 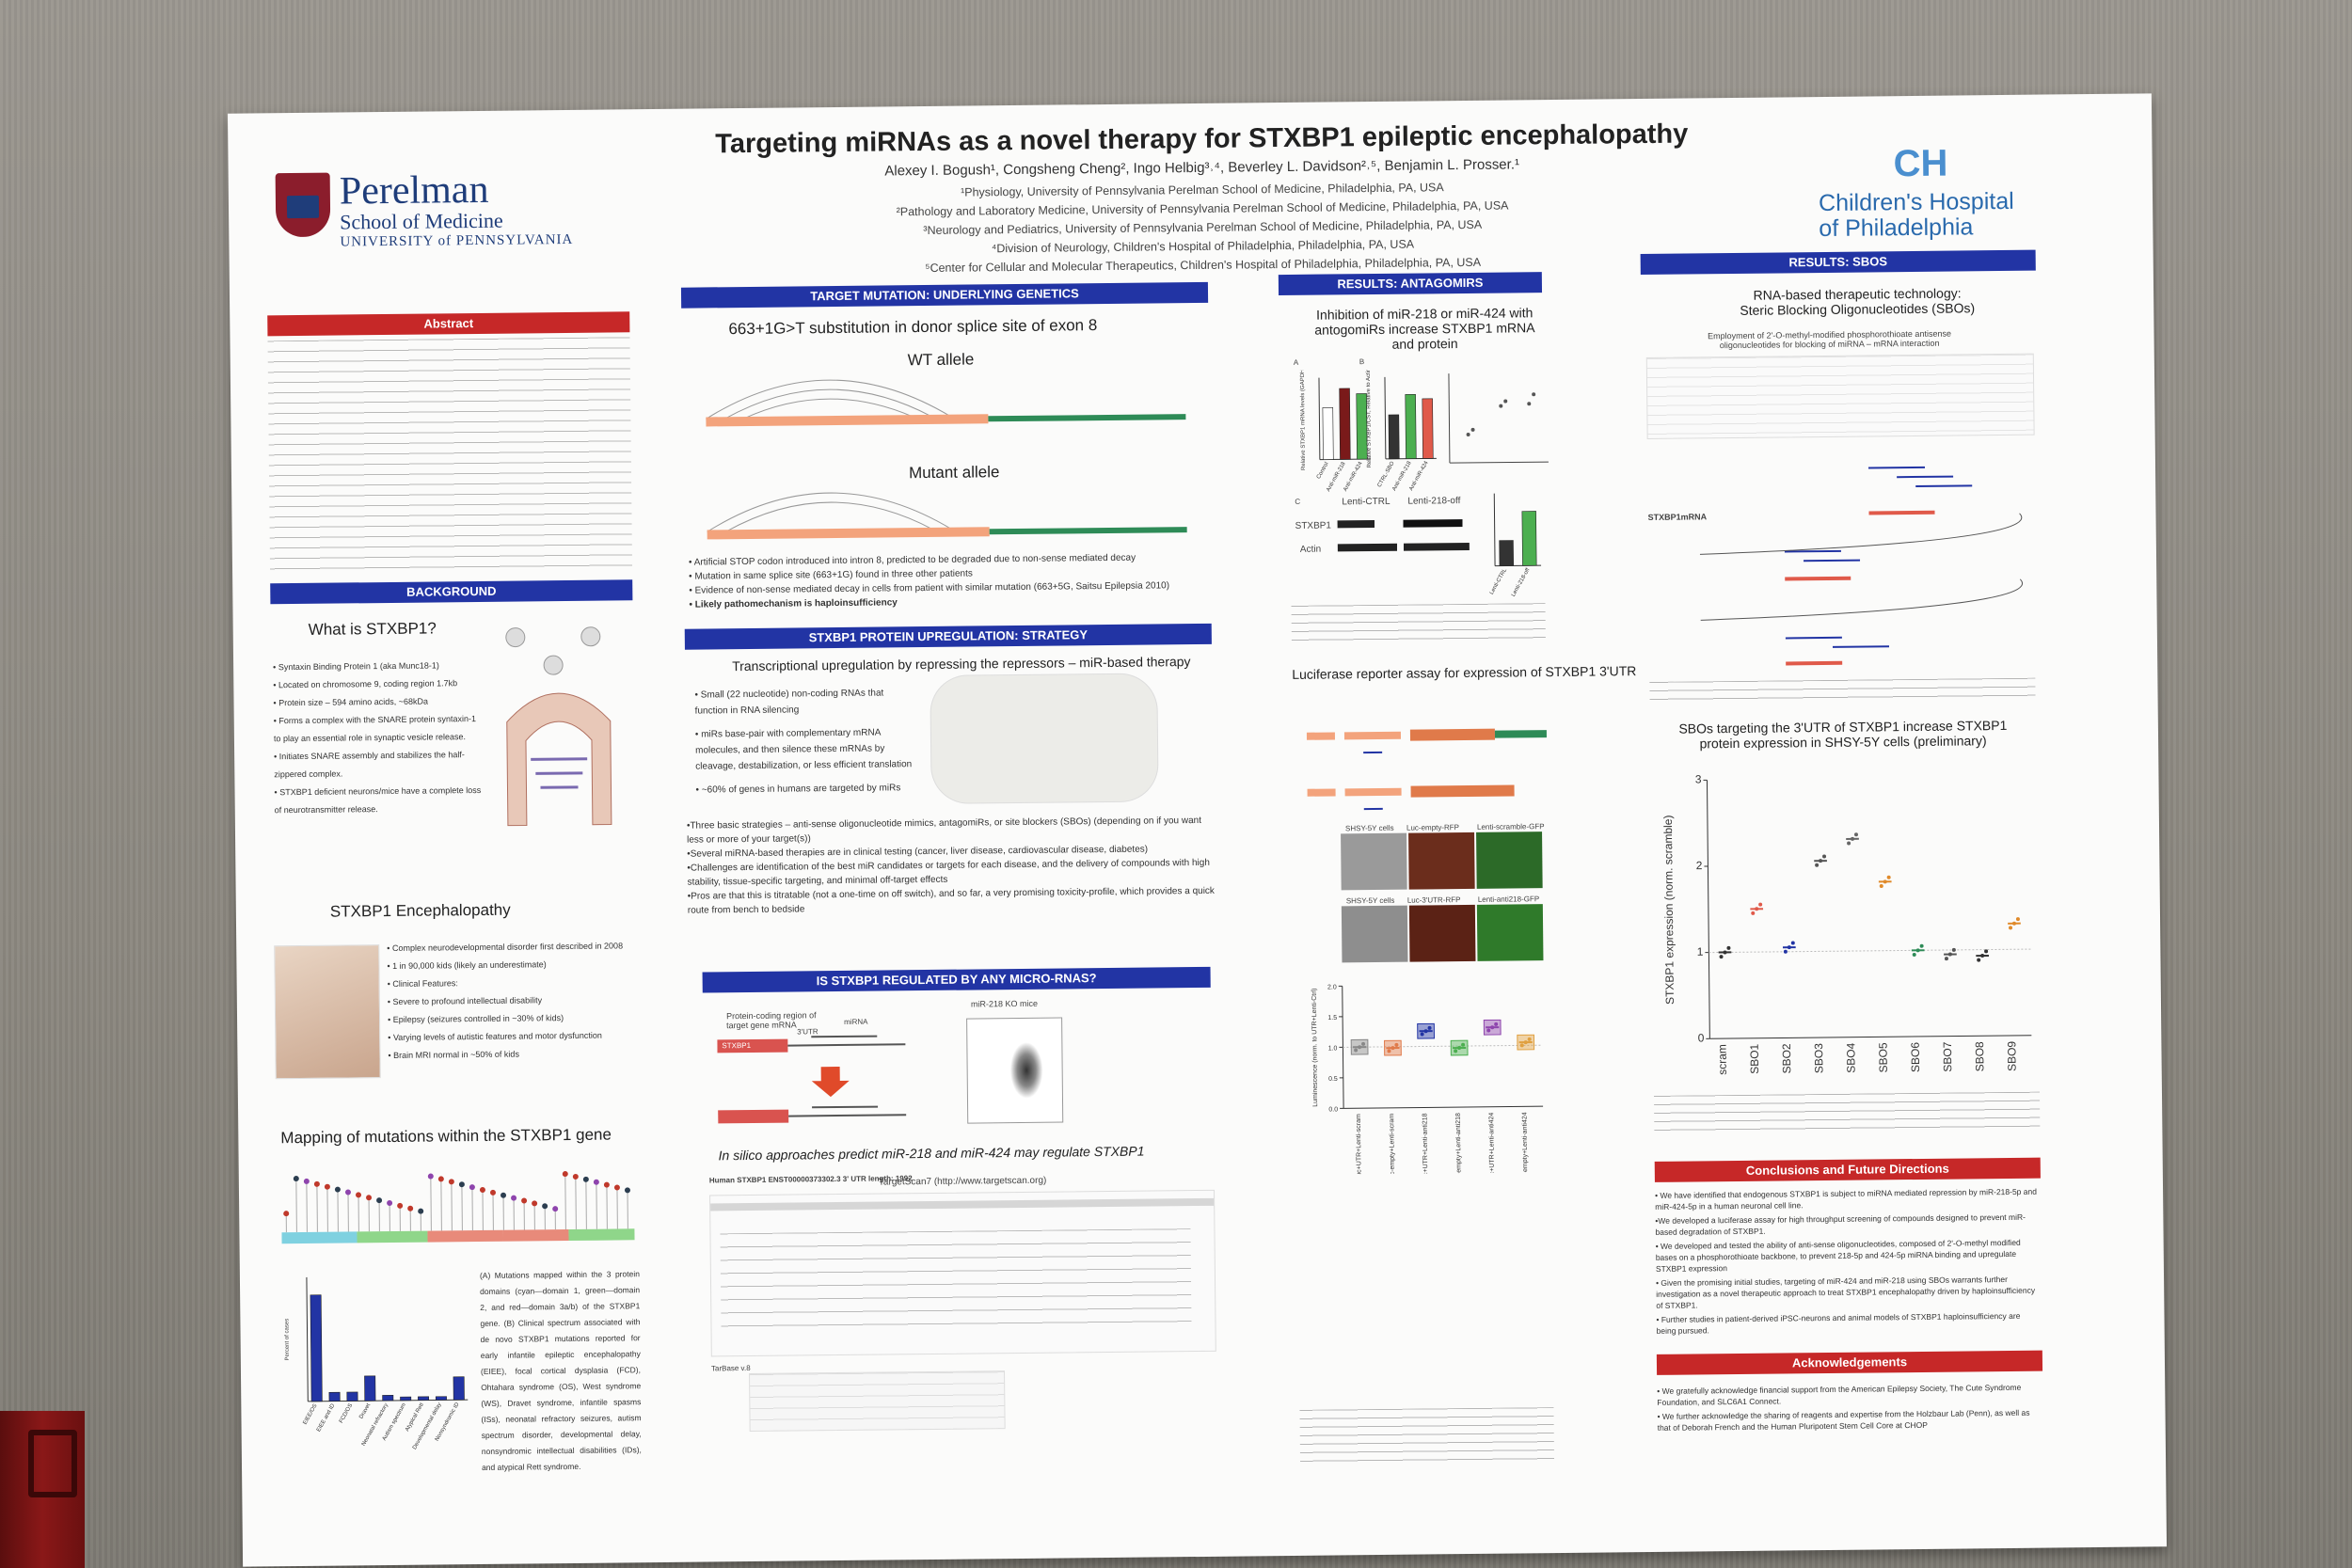 What do you see at coordinates (1459, 1144) in the screenshot?
I see `x-tick-label: Luc-empty+Lenti-anti218` at bounding box center [1459, 1144].